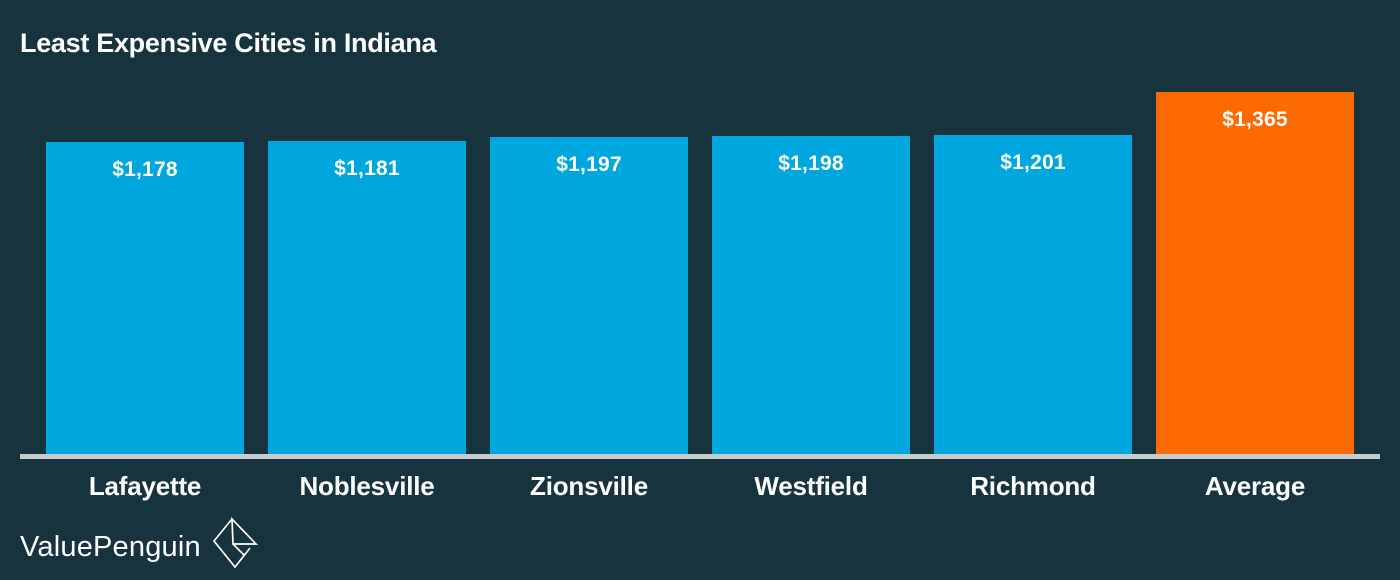  I want to click on valuepenguin-wordmark: ValuePenguin, so click(110, 546).